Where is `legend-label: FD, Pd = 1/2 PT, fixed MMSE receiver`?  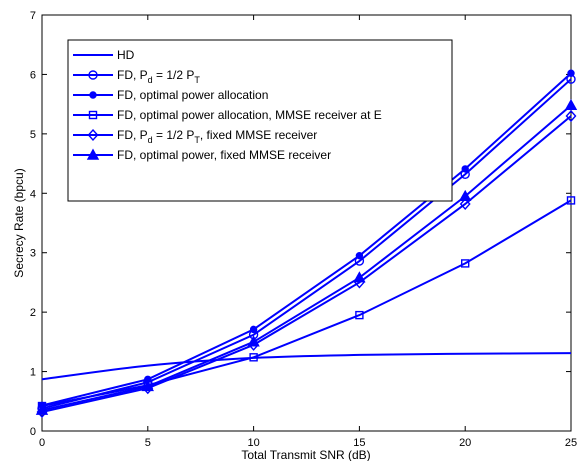 legend-label: FD, Pd = 1/2 PT, fixed MMSE receiver is located at coordinates (217, 136).